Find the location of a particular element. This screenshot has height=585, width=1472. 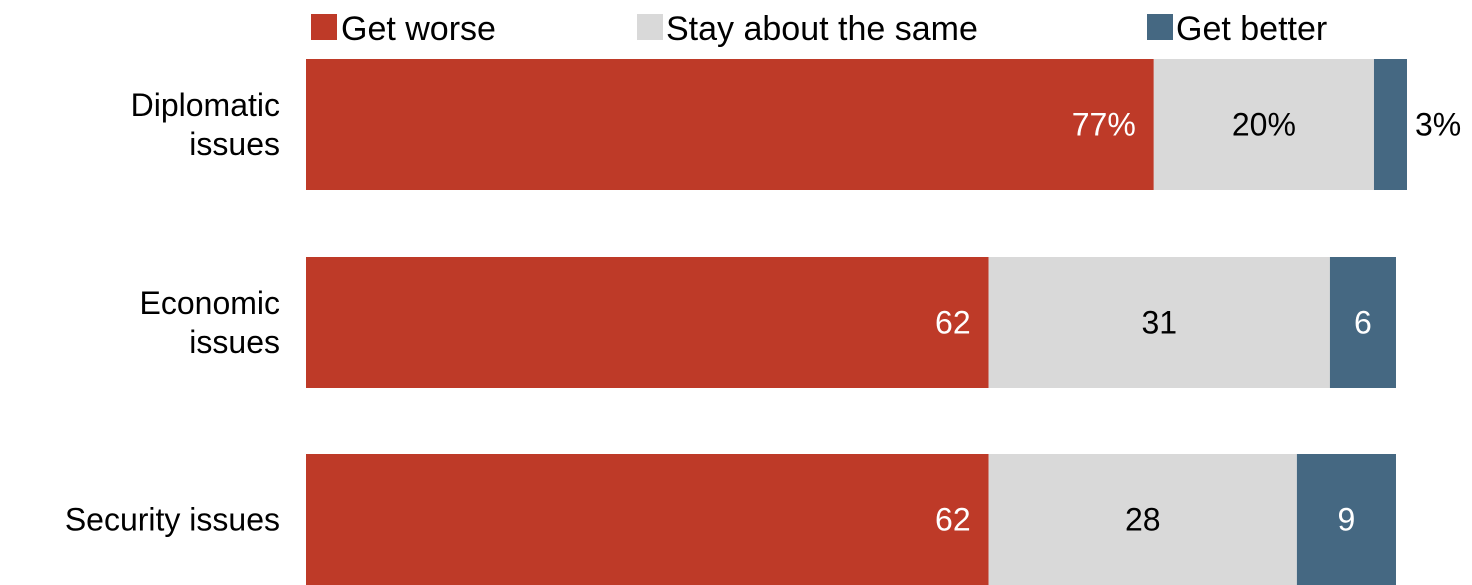

data-label-economic-issues-get-better: 6 is located at coordinates (1363, 323).